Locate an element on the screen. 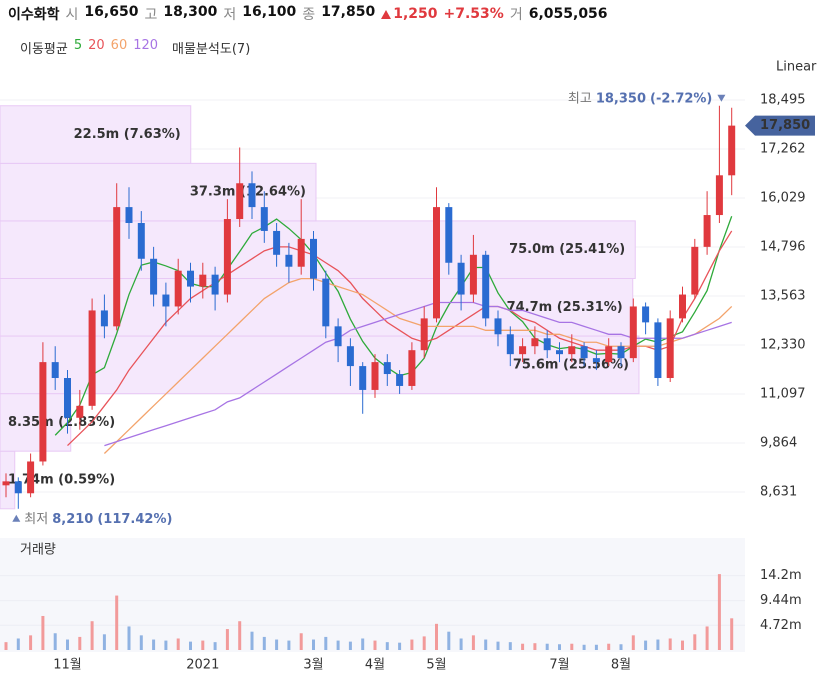 This screenshot has height=685, width=822. ma-legend-entry: 5 is located at coordinates (78, 45).